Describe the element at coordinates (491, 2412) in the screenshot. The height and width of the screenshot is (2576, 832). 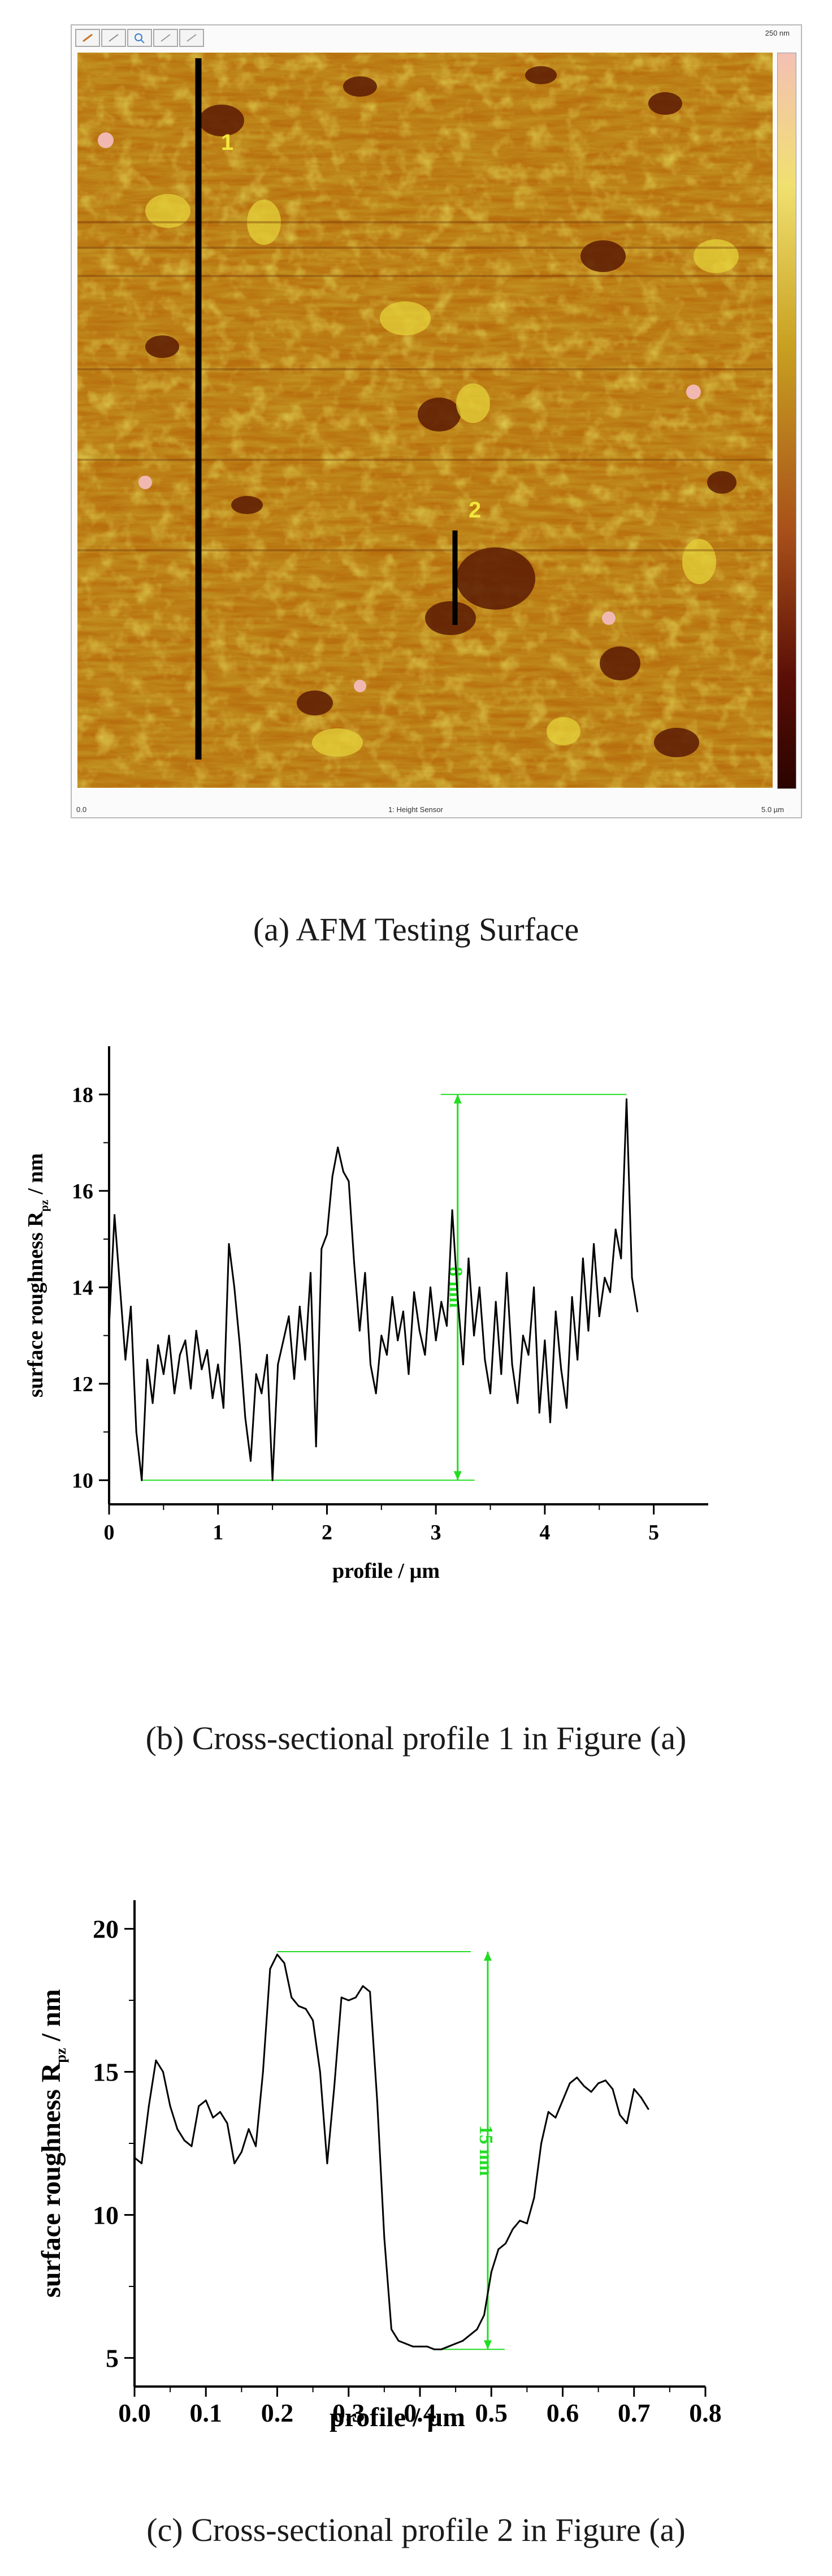
I see `x-tick-label: 0.5` at that location.